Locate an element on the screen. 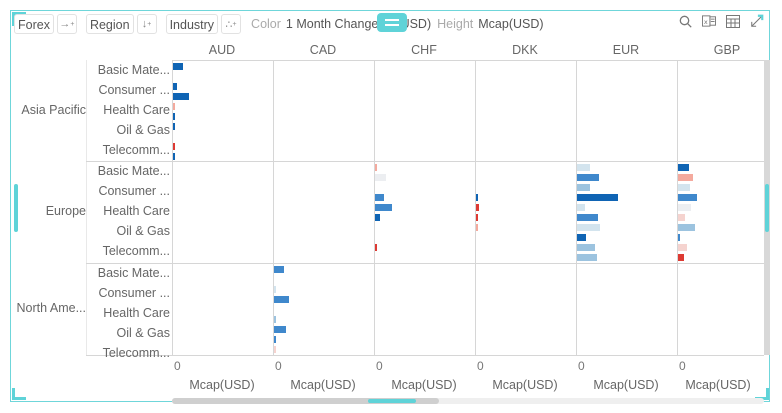  resize-corner-bottom-left-h is located at coordinates (19, 398).